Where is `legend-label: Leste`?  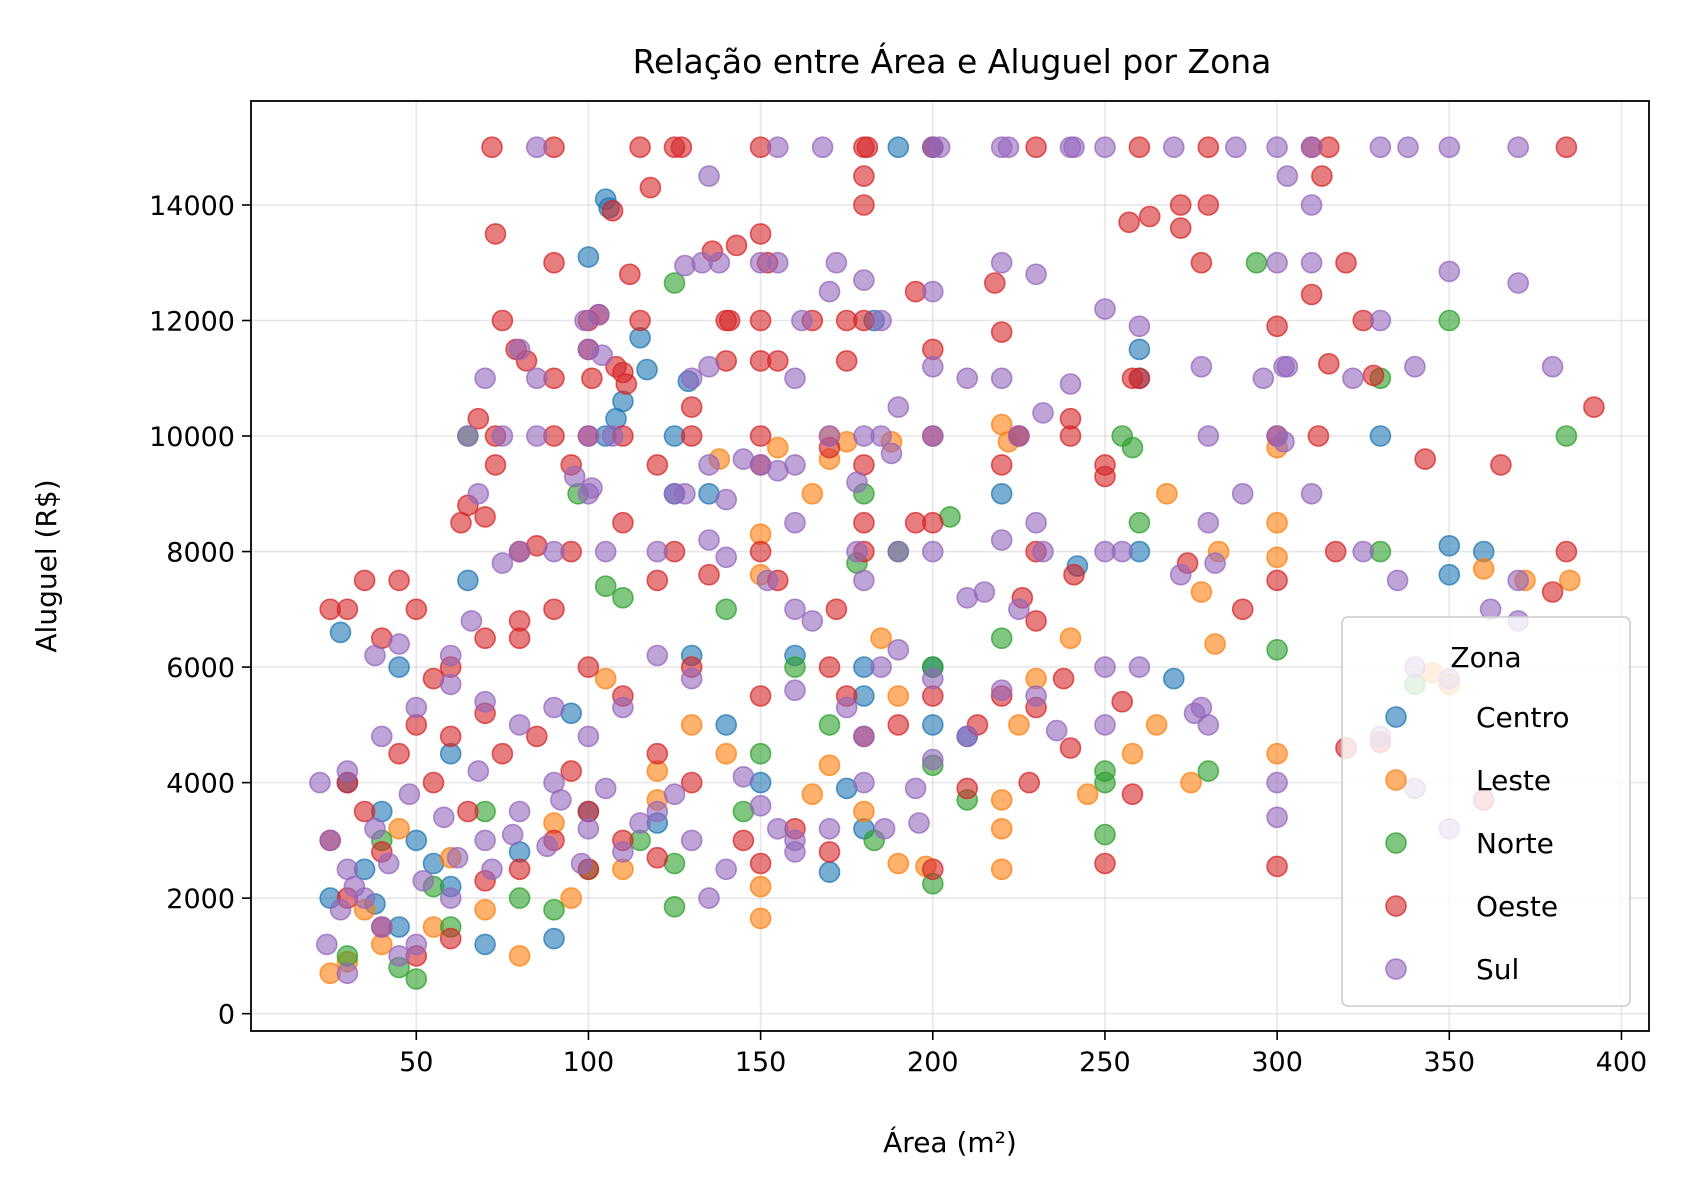
legend-label: Leste is located at coordinates (1513, 780).